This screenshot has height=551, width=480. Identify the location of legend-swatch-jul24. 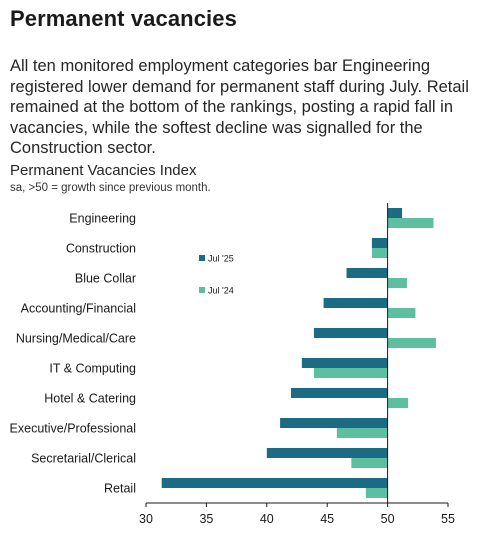
(202, 290).